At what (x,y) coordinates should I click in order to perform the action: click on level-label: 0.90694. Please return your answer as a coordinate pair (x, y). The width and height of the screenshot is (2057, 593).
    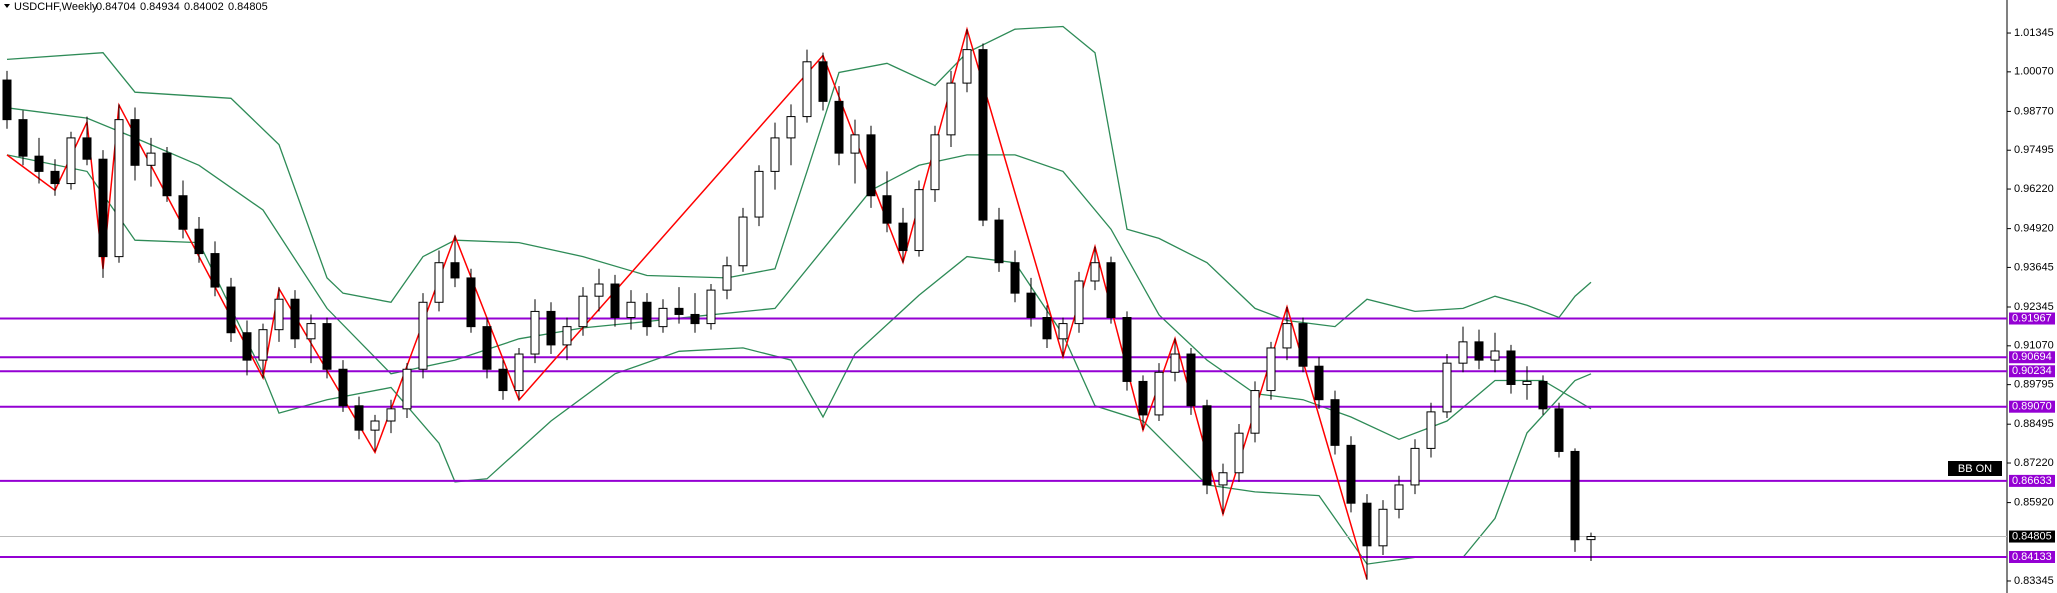
    Looking at the image, I should click on (2032, 357).